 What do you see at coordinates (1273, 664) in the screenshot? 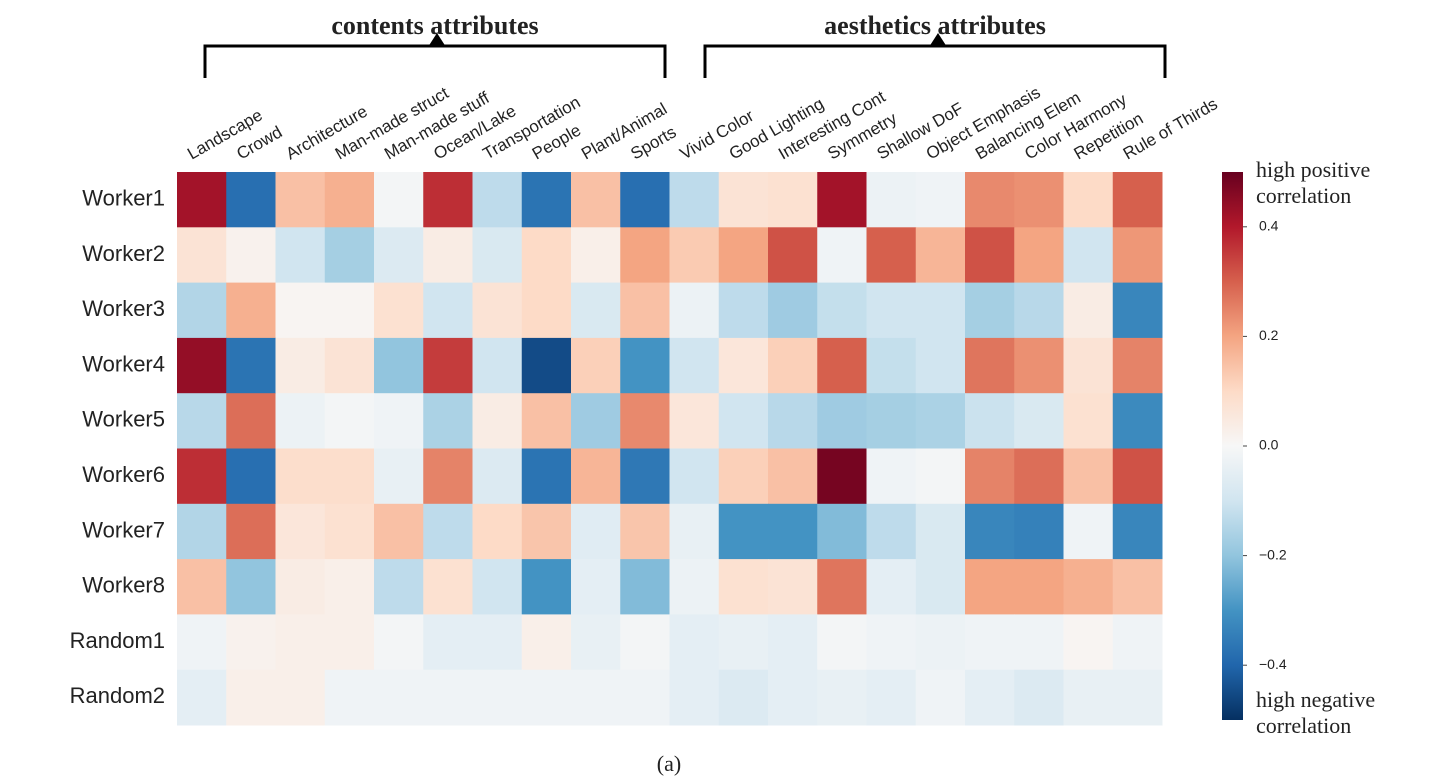
I see `colorbar-tick-label: −0.4` at bounding box center [1273, 664].